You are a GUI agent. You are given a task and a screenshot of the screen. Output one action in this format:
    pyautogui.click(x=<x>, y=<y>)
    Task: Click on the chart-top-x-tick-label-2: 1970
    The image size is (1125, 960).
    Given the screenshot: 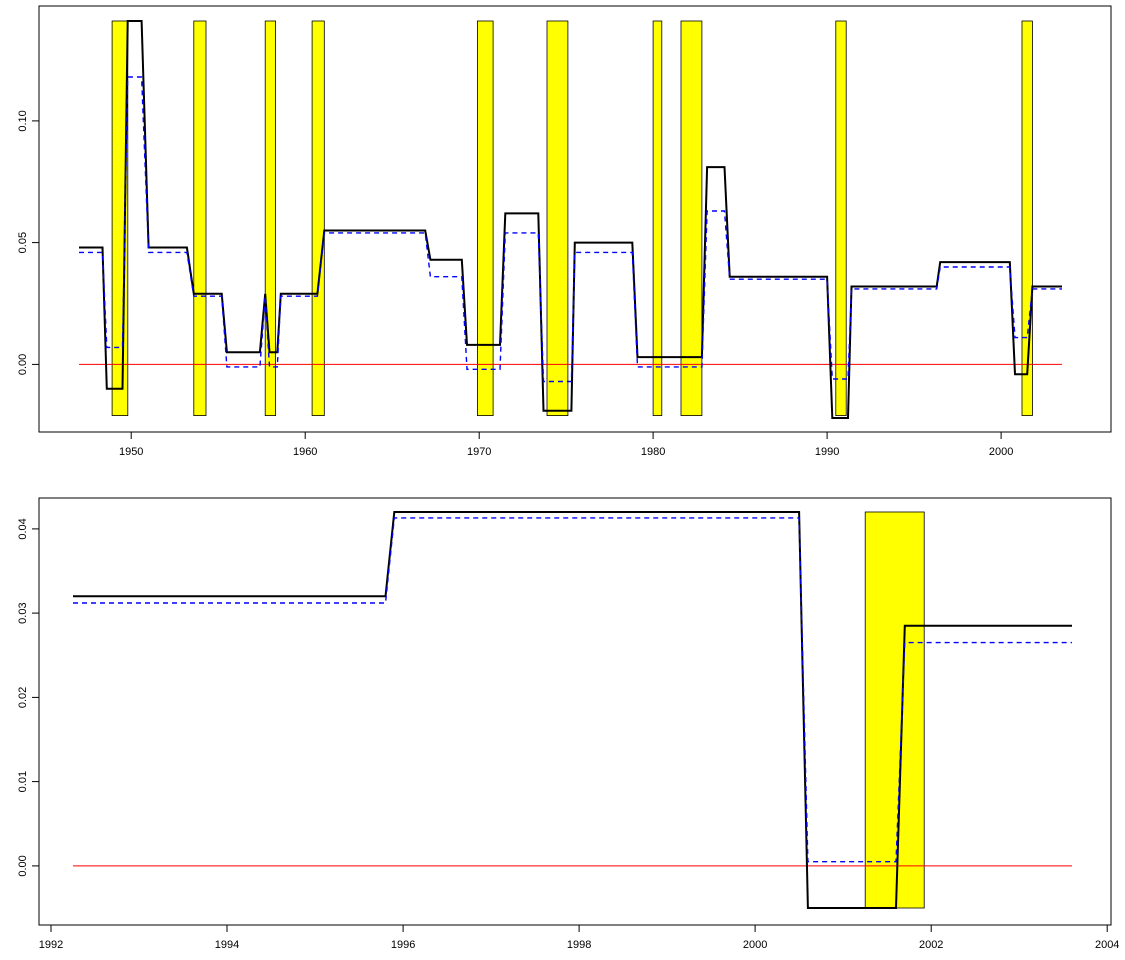 What is the action you would take?
    pyautogui.click(x=479, y=452)
    